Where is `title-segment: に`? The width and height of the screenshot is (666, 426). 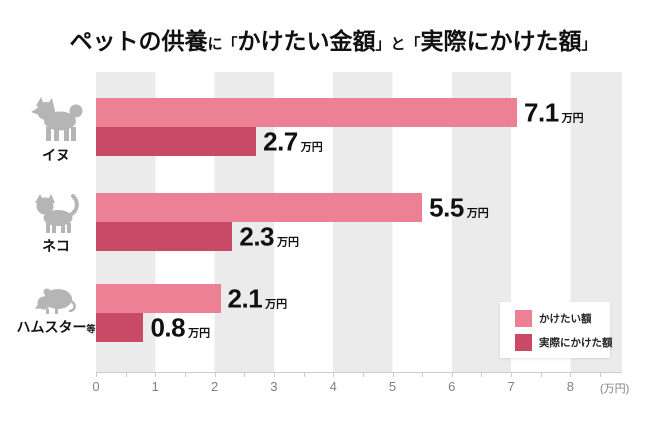
title-segment: に is located at coordinates (215, 44).